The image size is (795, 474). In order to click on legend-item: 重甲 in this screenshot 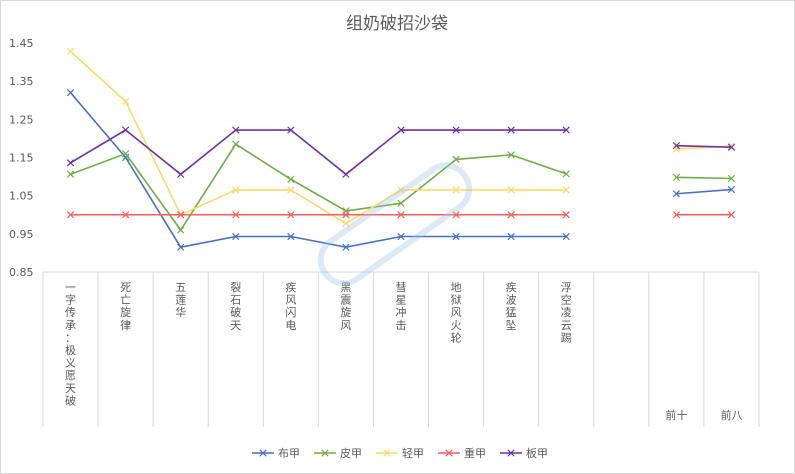, I will do `click(462, 453)`.